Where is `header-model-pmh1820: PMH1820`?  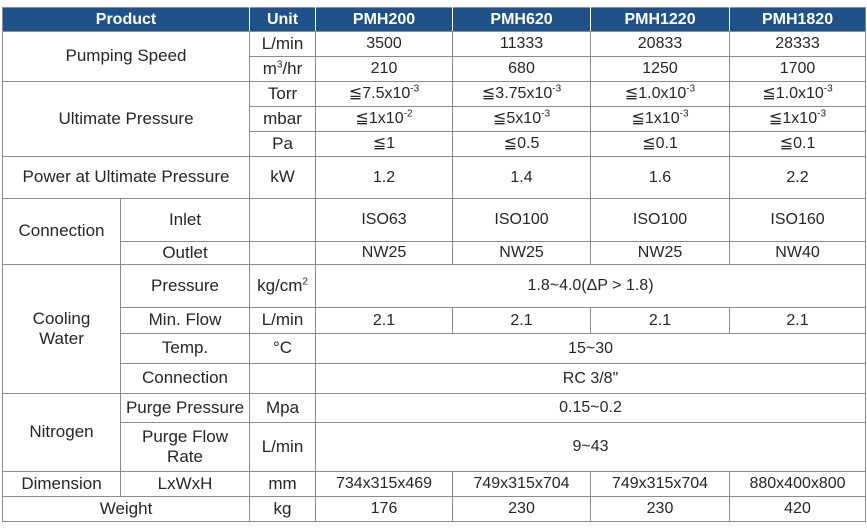 header-model-pmh1820: PMH1820 is located at coordinates (798, 19).